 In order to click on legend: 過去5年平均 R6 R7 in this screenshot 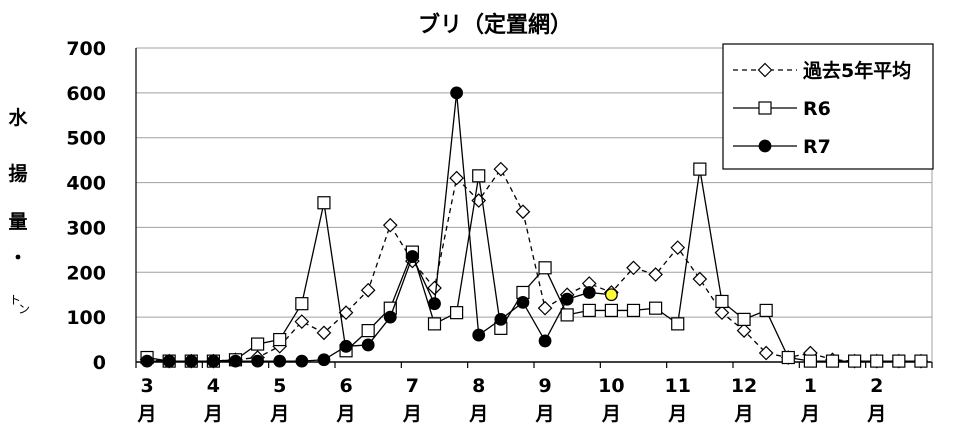, I will do `click(828, 106)`.